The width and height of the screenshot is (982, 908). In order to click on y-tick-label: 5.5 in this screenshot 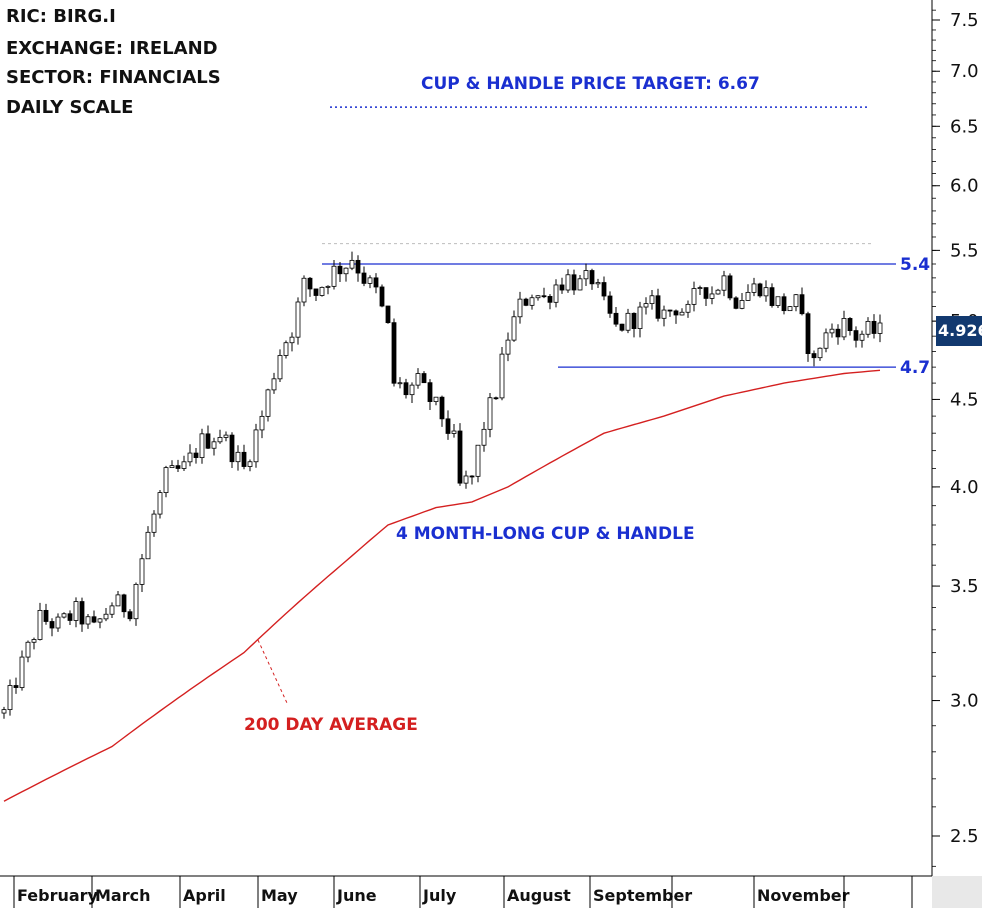, I will do `click(964, 250)`.